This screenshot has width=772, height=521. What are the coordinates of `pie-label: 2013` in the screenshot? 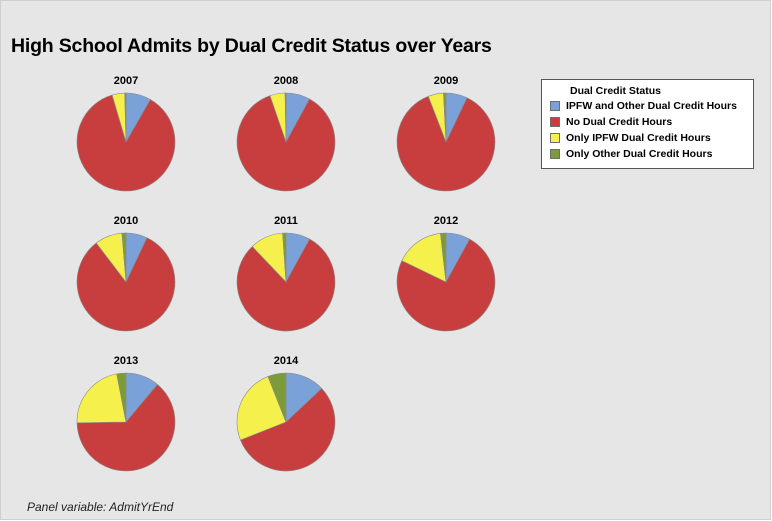 It's located at (126, 361).